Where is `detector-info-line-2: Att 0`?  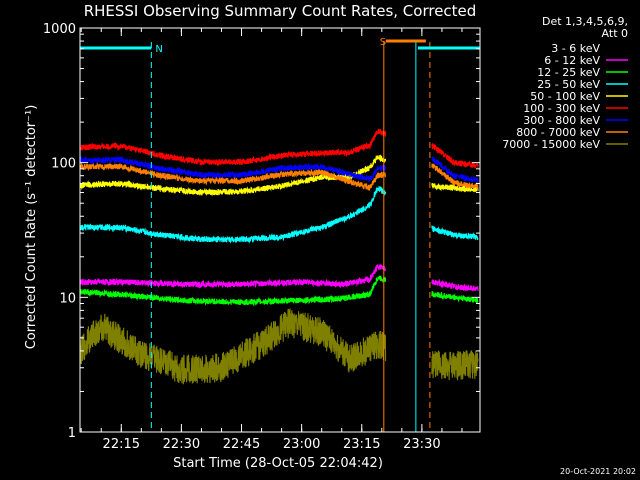
detector-info-line-2: Att 0 is located at coordinates (615, 33).